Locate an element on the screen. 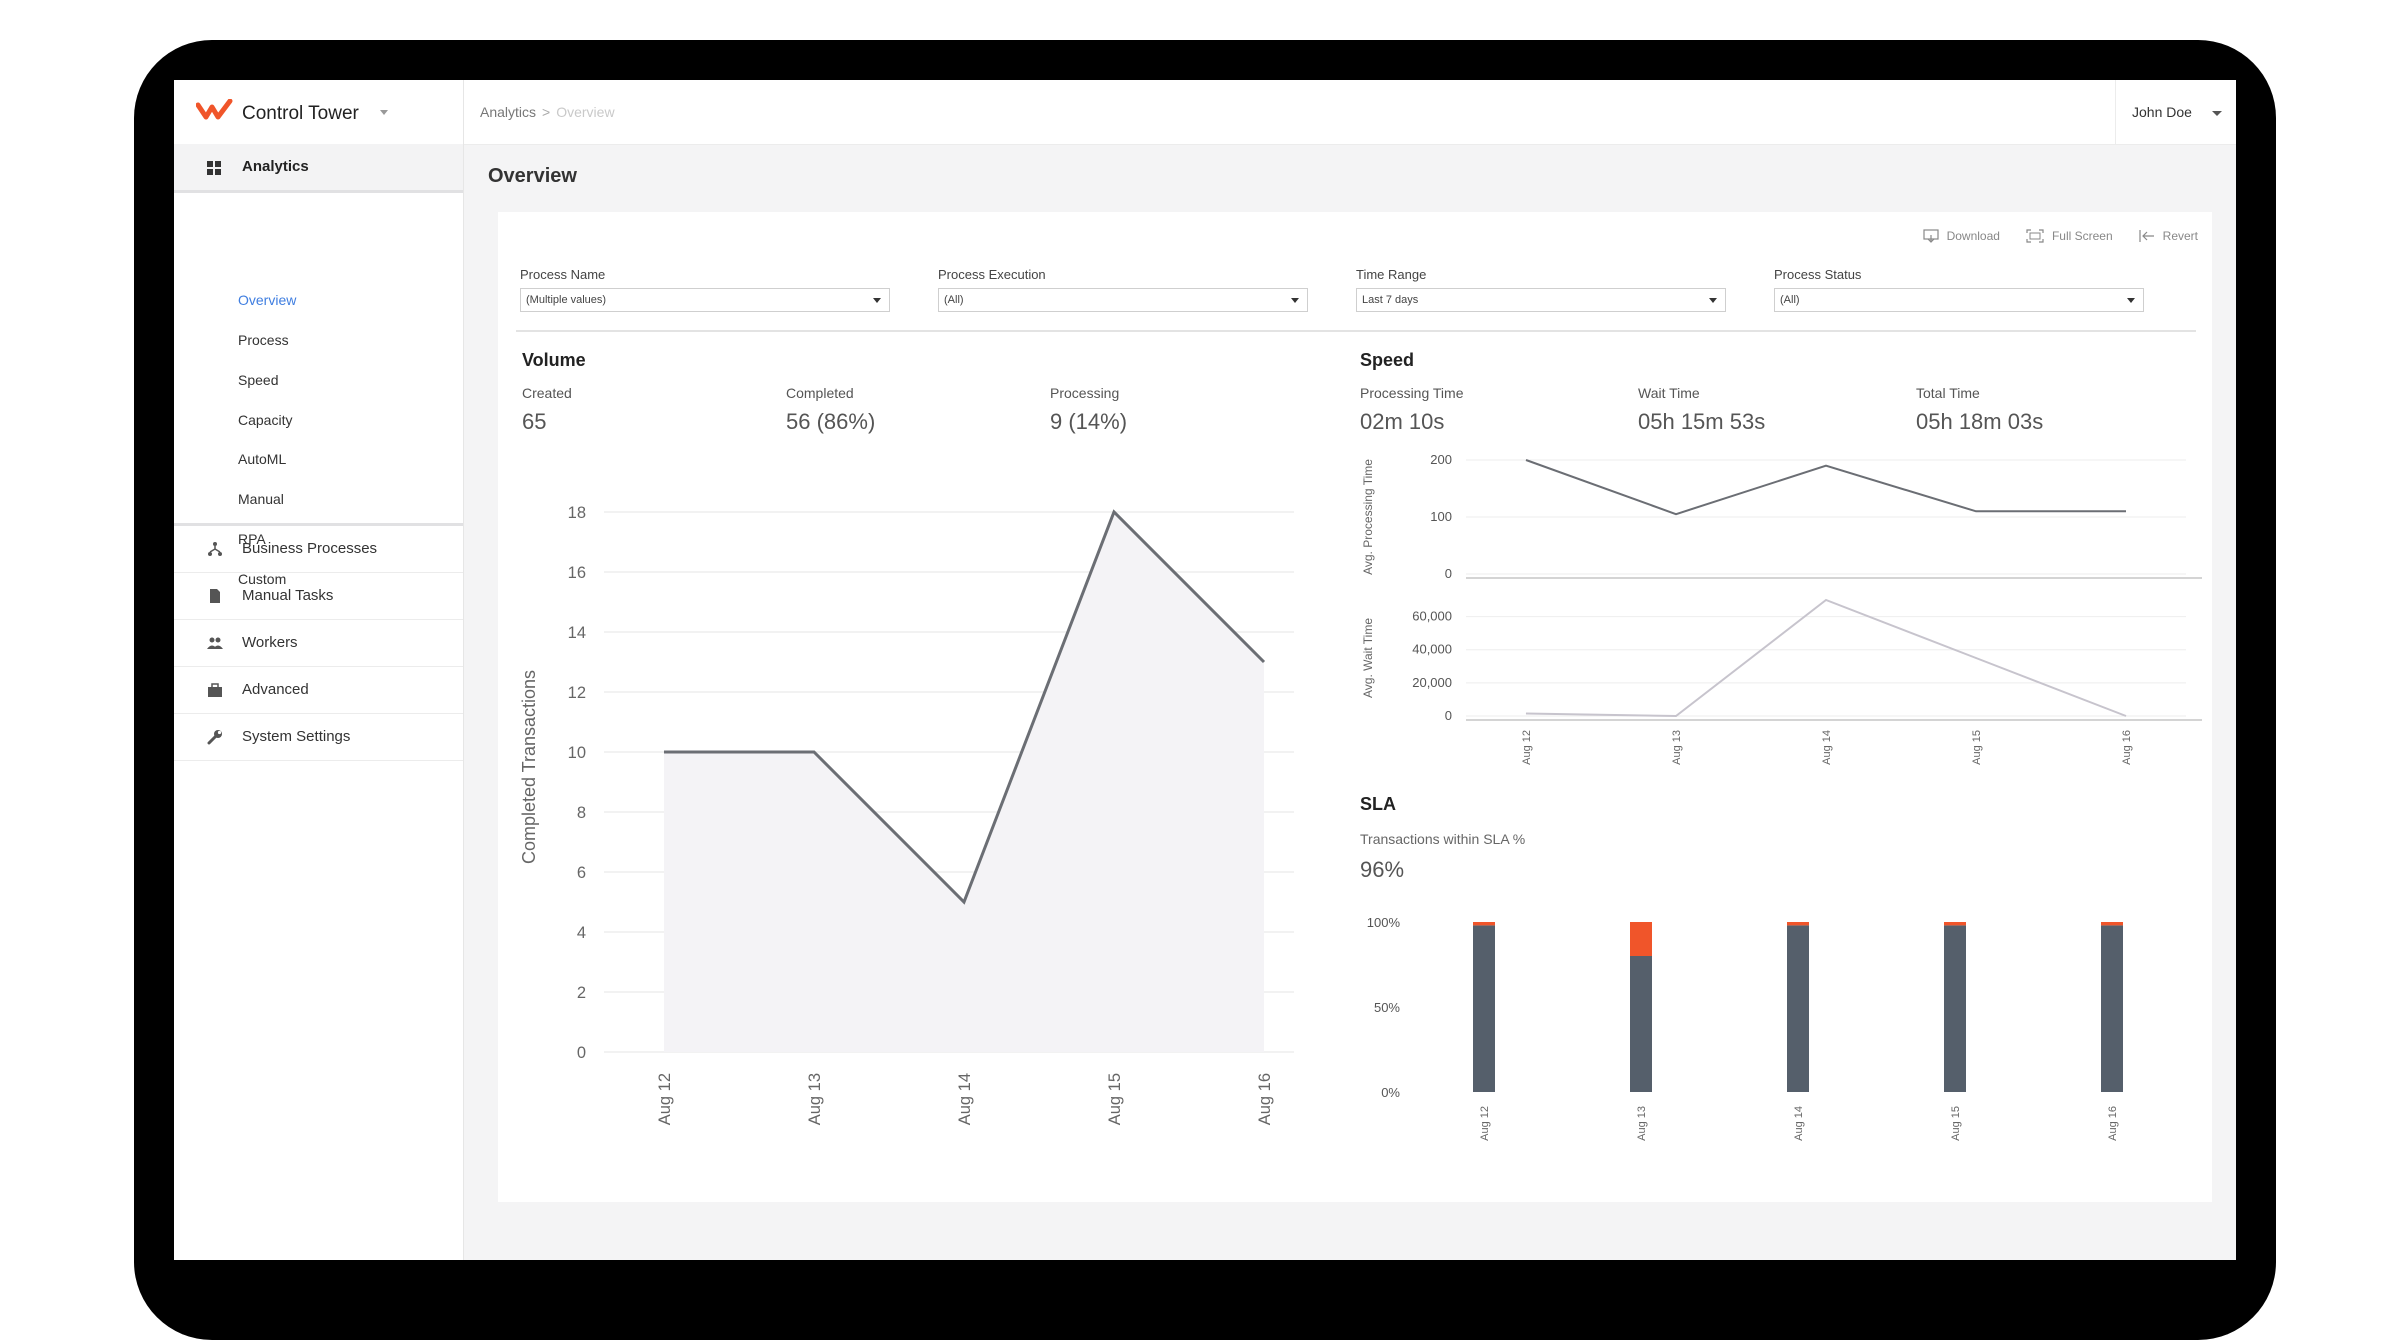  sidebar-item-manual-tasks: Manual Tasks is located at coordinates (318, 596).